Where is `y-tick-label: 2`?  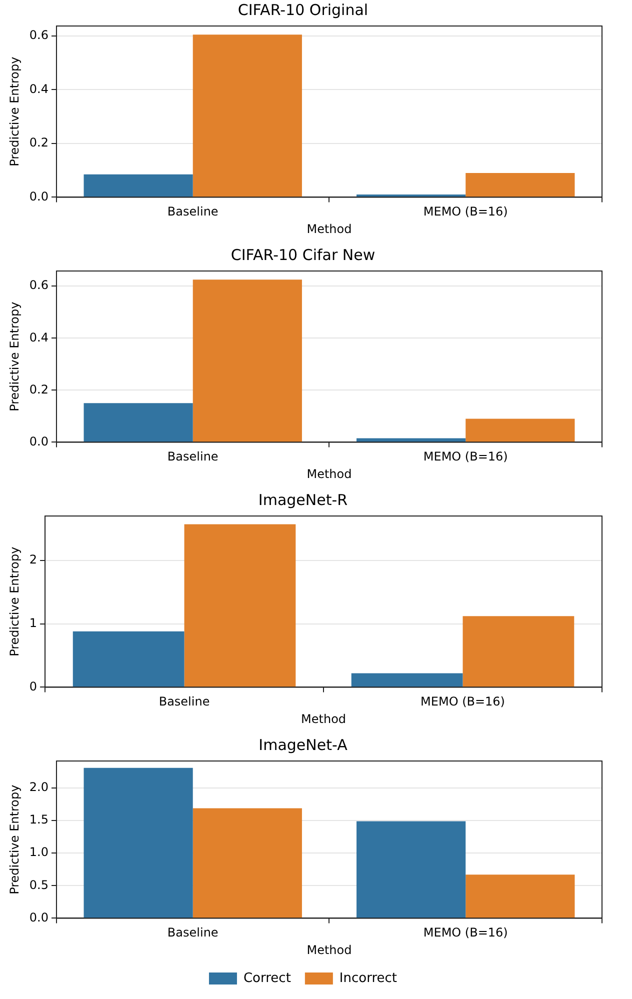
y-tick-label: 2 is located at coordinates (33, 559).